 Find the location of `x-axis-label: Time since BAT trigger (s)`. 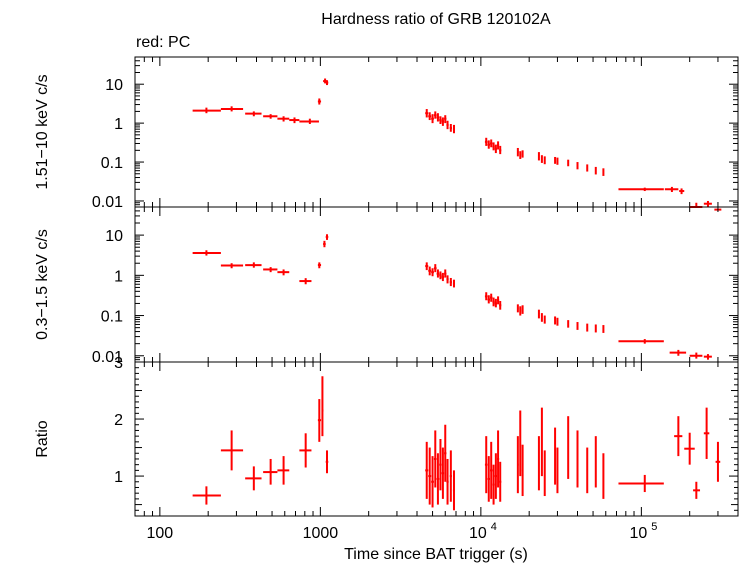

x-axis-label: Time since BAT trigger (s) is located at coordinates (436, 554).